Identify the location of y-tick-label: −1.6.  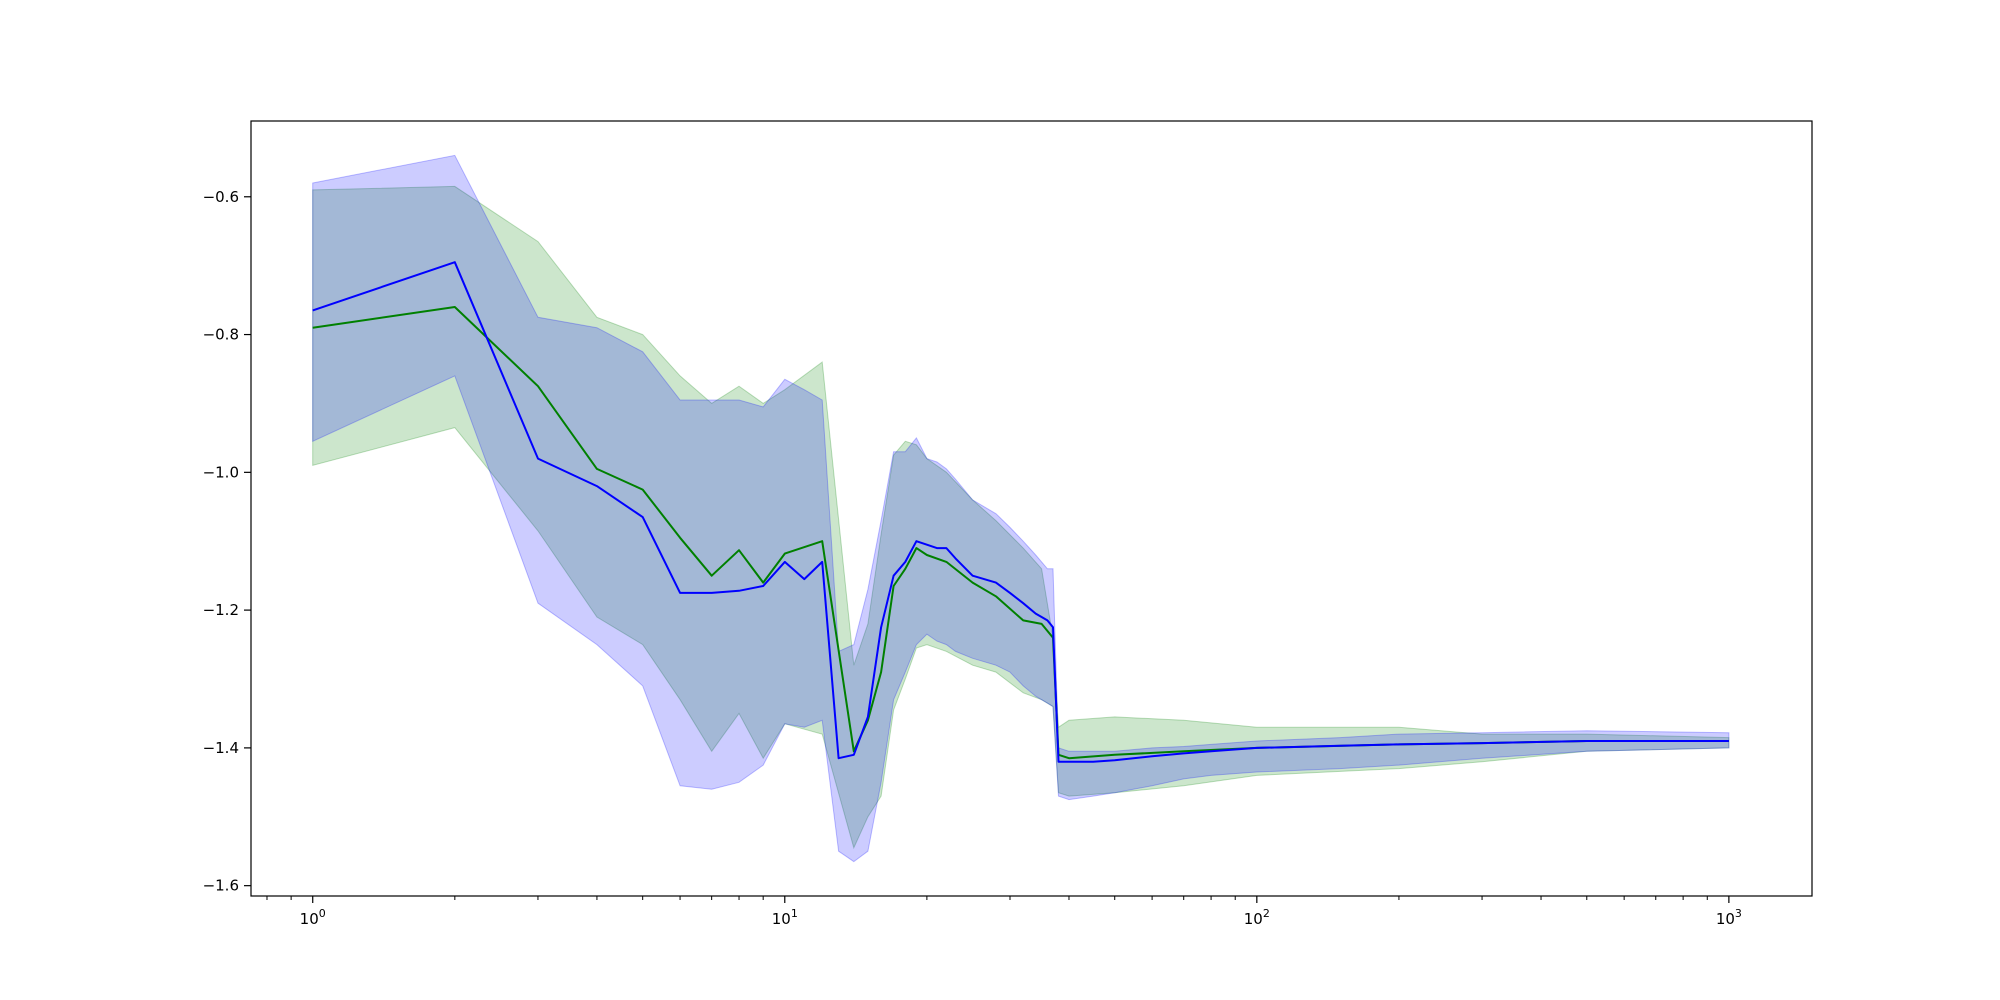
(221, 886).